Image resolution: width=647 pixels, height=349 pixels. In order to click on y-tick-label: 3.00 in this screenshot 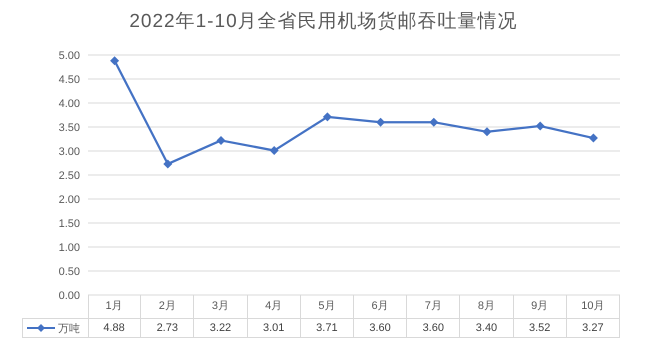, I will do `click(69, 152)`.